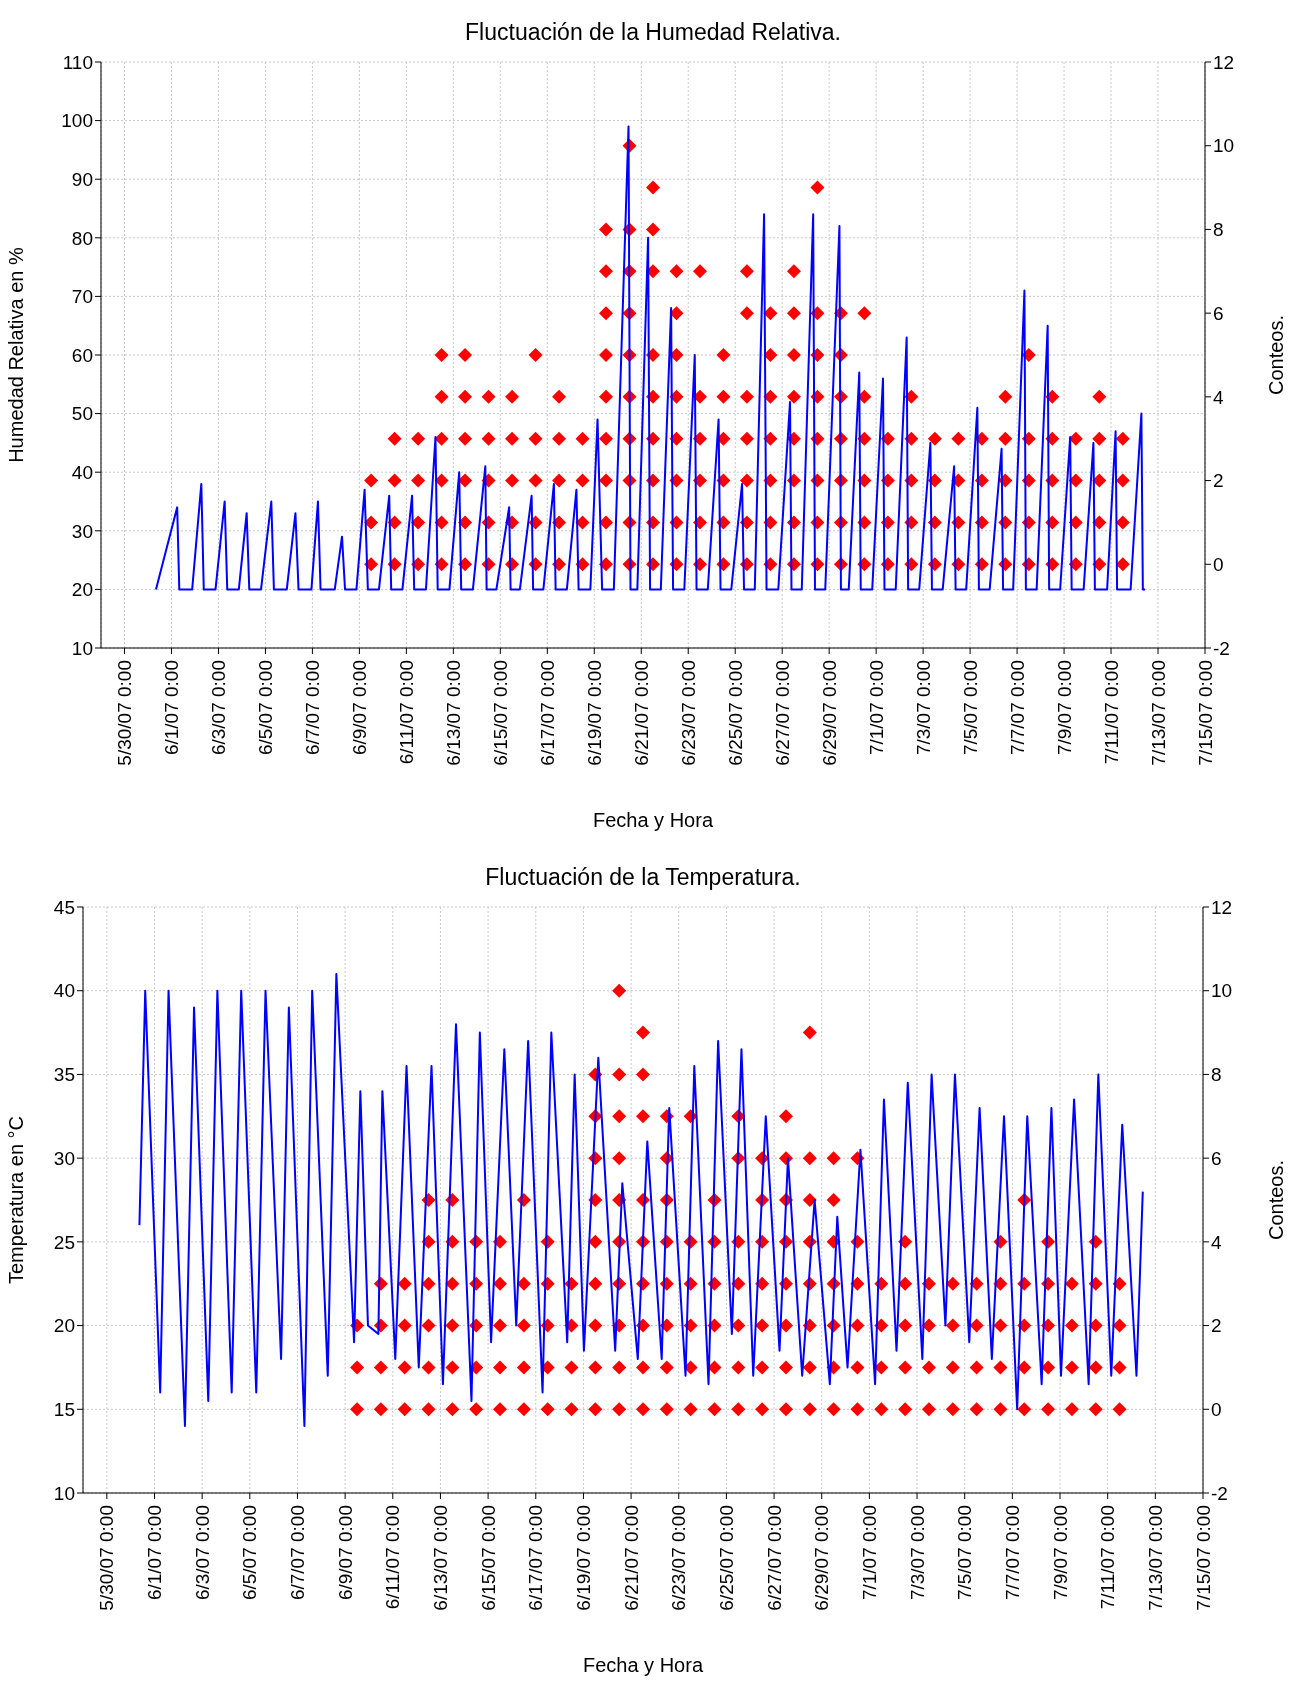  Describe the element at coordinates (64, 1242) in the screenshot. I see `y-tick-label: 25` at that location.